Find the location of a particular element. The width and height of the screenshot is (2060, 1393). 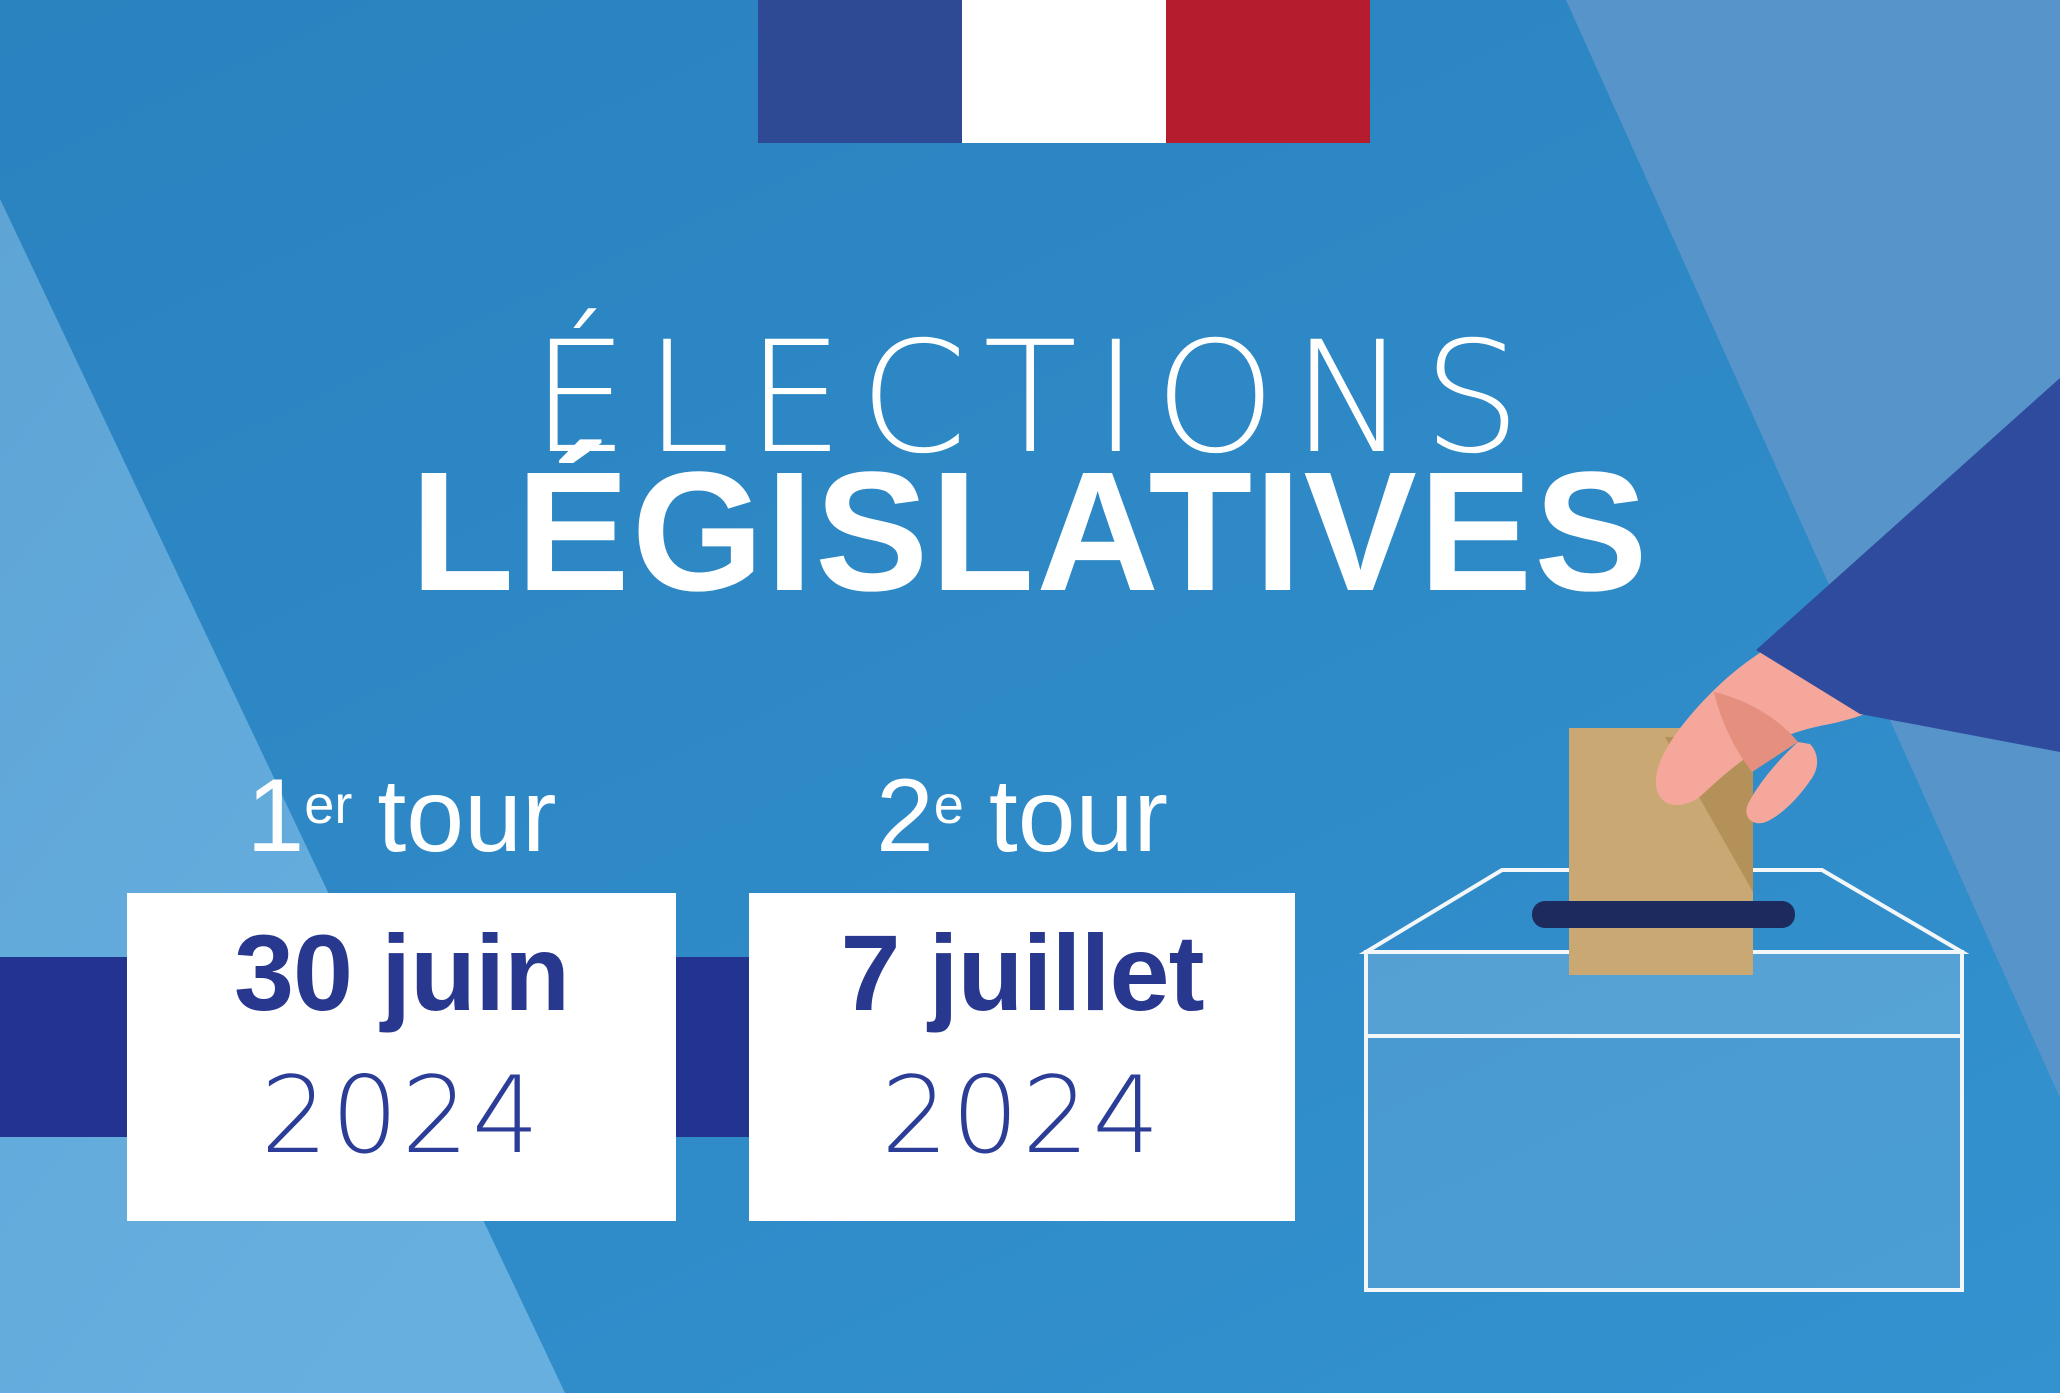

round-1-date-card: 30 juin 2024 is located at coordinates (401, 1057).